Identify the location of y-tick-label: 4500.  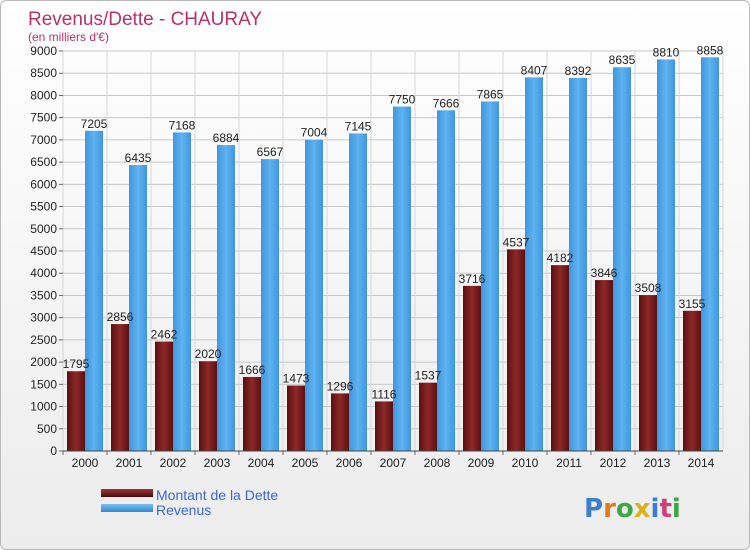
(43, 251).